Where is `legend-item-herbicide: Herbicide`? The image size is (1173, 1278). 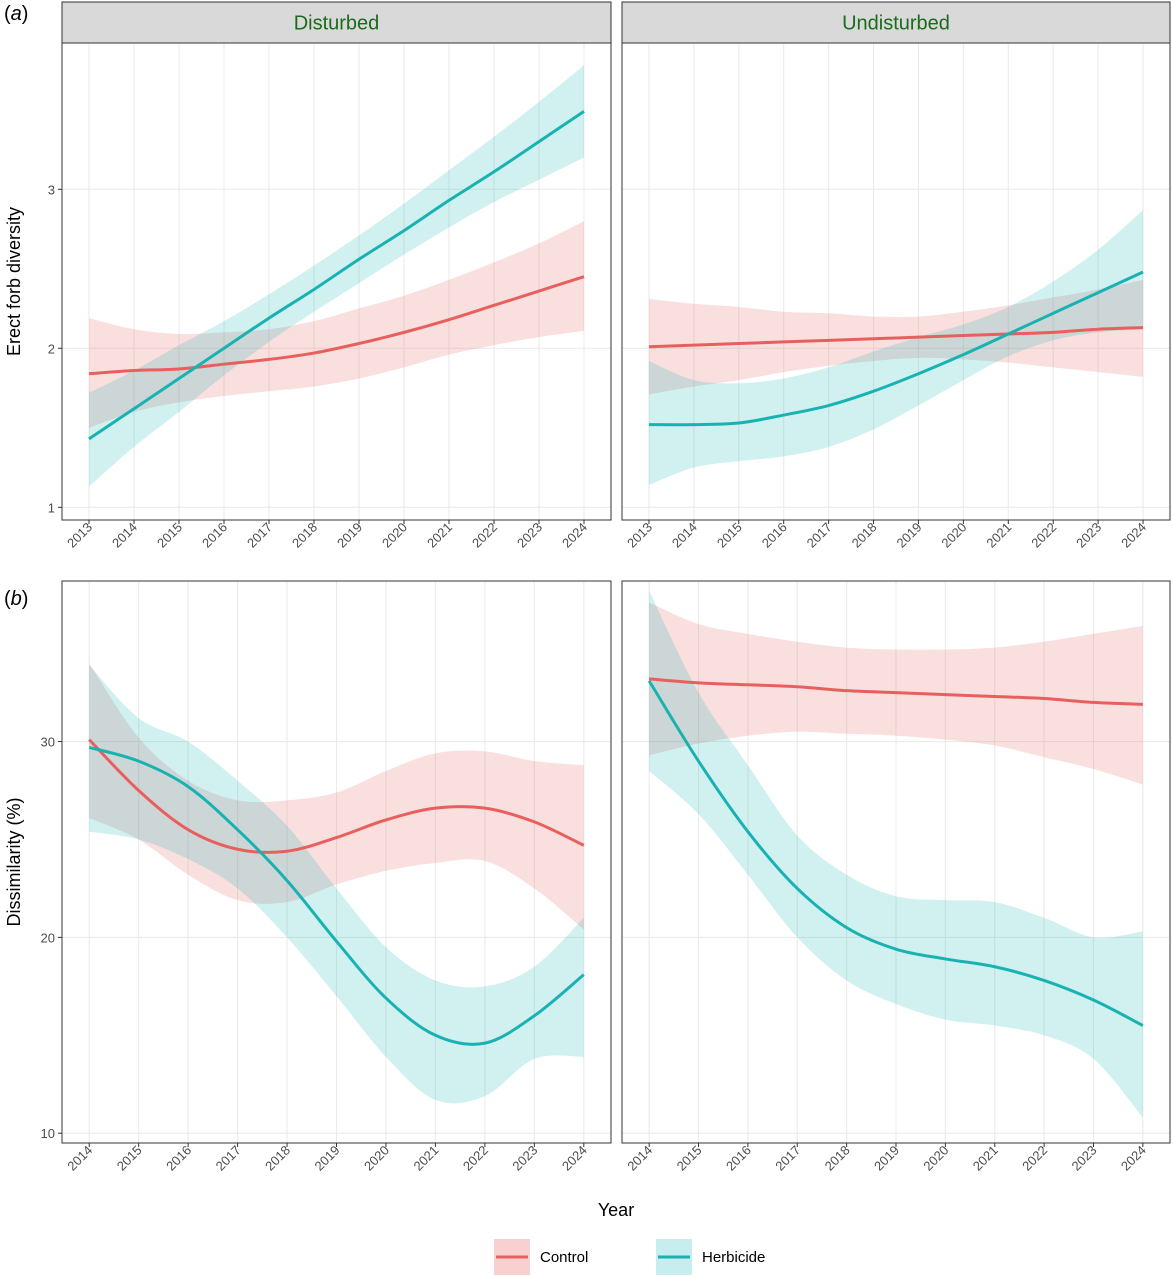
legend-item-herbicide: Herbicide is located at coordinates (710, 1257).